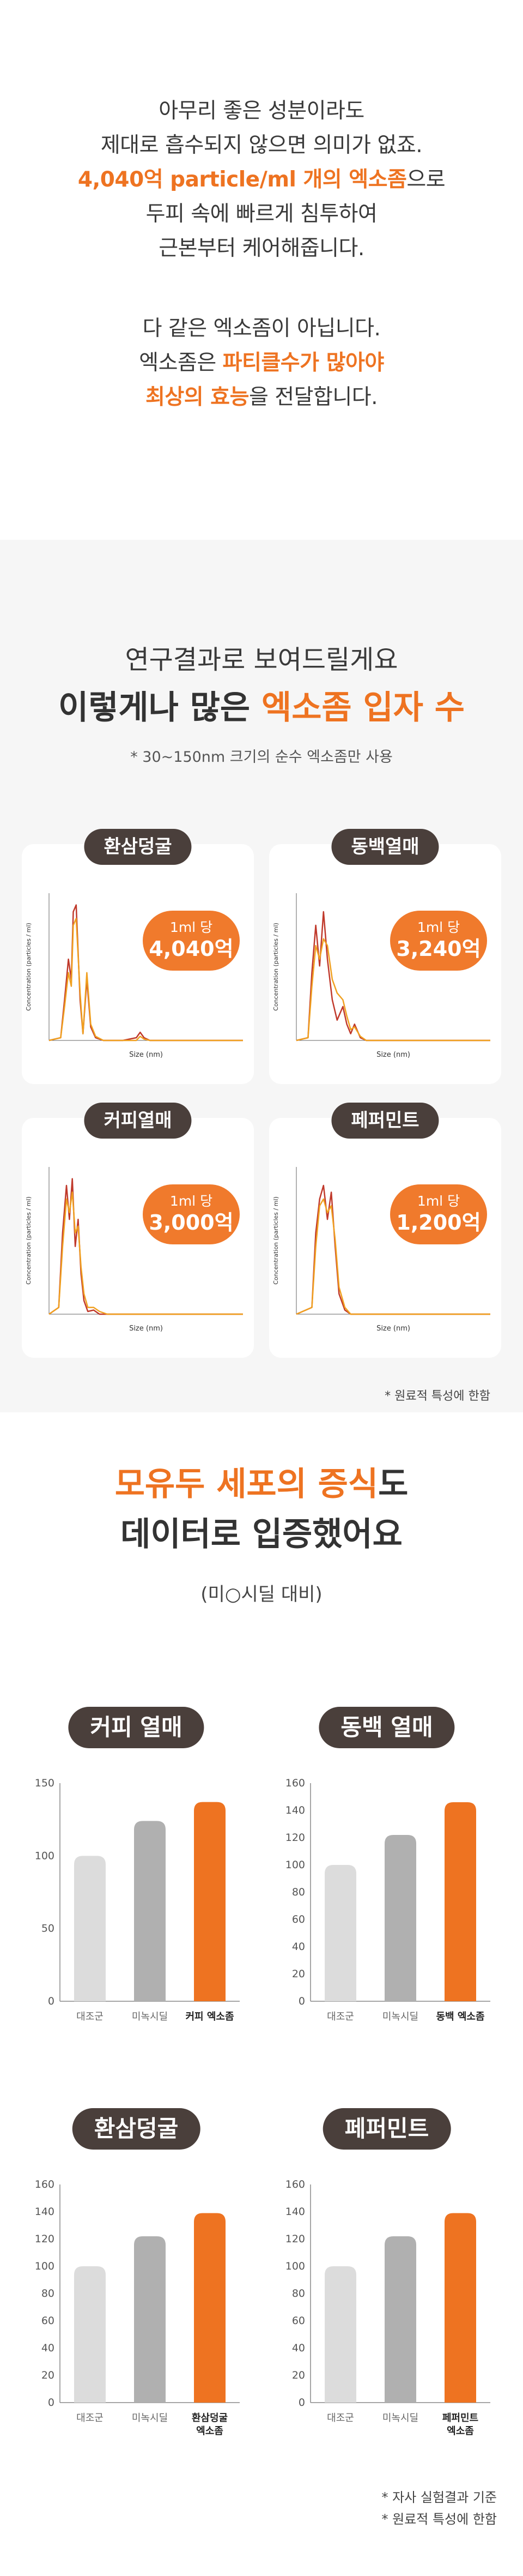 Image resolution: width=523 pixels, height=2576 pixels. What do you see at coordinates (261, 248) in the screenshot?
I see `intro-line: 근본부터 케어해줍니다.` at bounding box center [261, 248].